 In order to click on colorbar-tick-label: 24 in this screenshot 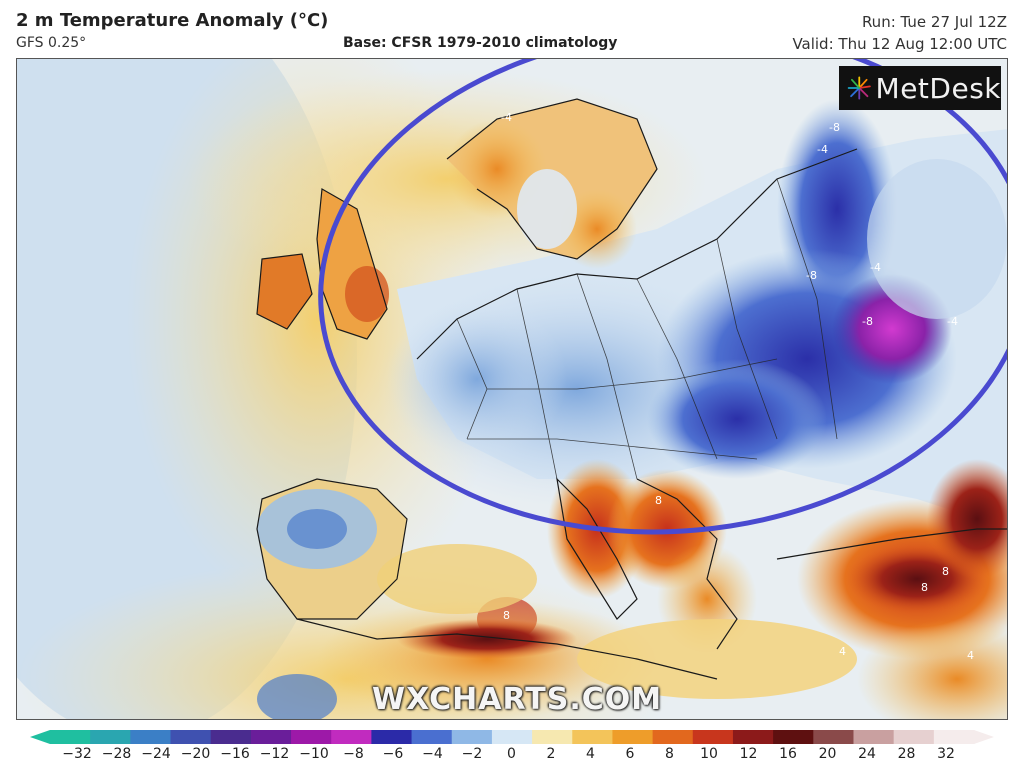, I will do `click(867, 754)`.